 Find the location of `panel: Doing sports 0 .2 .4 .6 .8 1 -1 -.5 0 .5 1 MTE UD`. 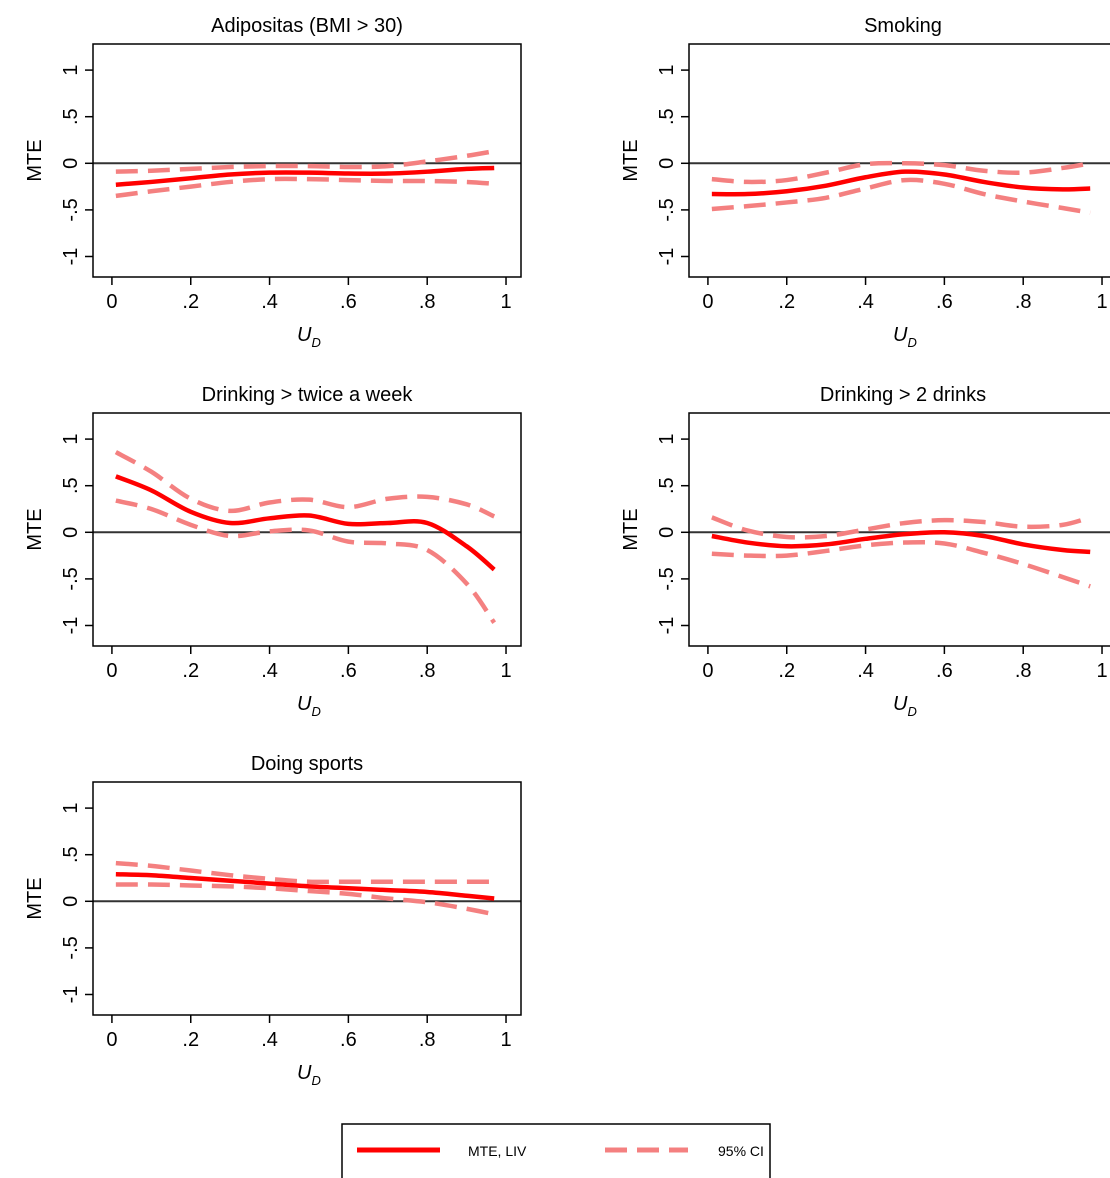

panel: Doing sports 0 .2 .4 .6 .8 1 -1 -.5 0 .5 1 MTE UD is located at coordinates (273, 920).